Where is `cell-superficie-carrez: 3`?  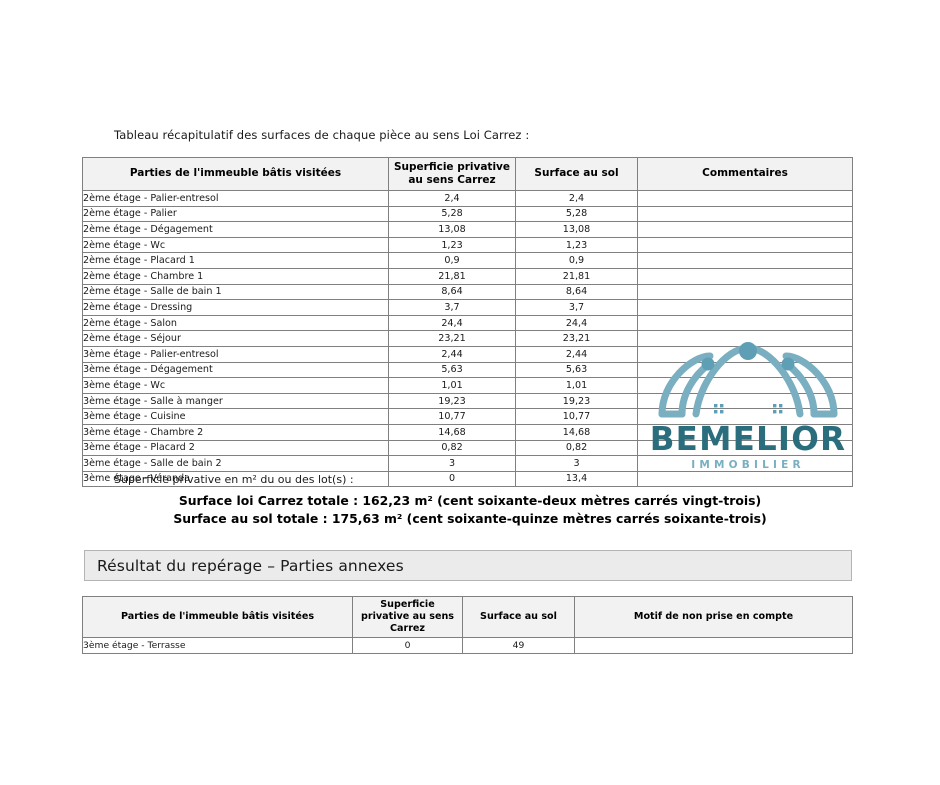 cell-superficie-carrez: 3 is located at coordinates (452, 463).